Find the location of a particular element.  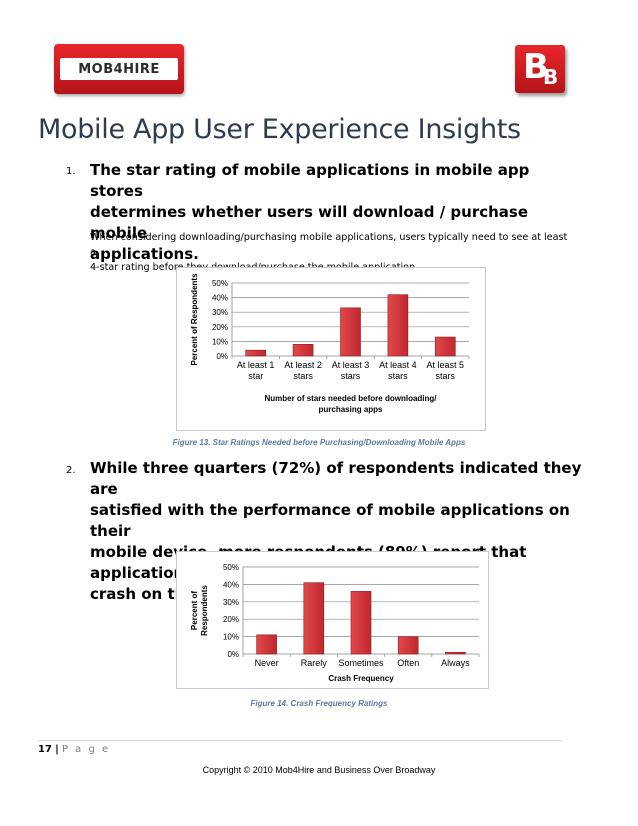

page-title: Mobile App User Experience Insights is located at coordinates (279, 129).